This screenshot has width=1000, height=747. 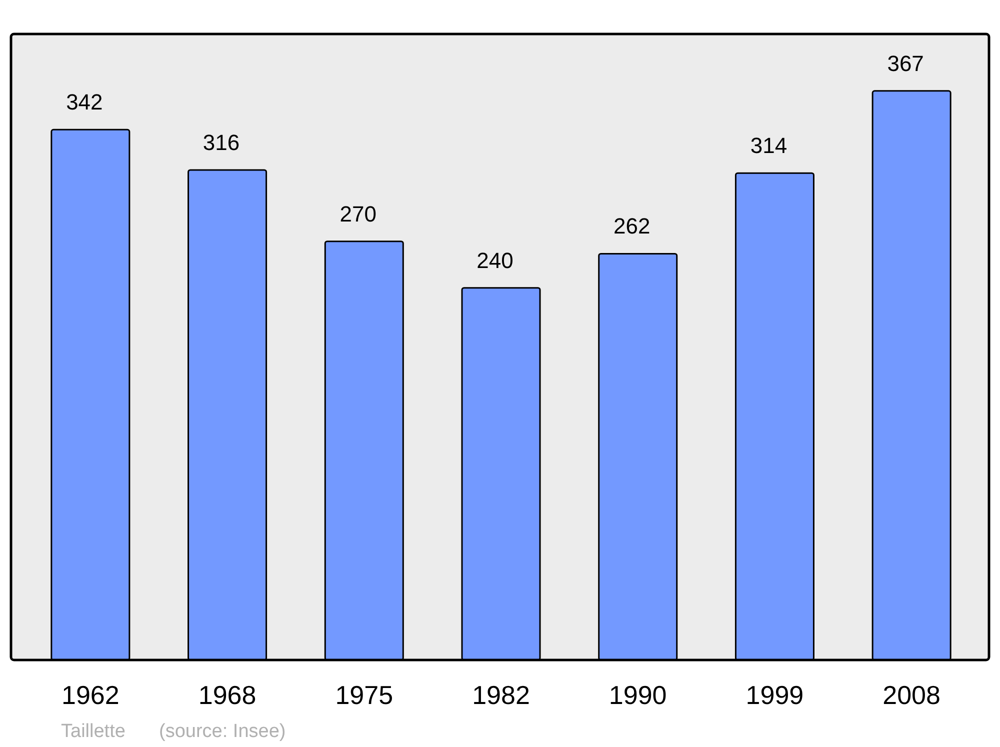 I want to click on x-tick-label: 1982, so click(x=501, y=695).